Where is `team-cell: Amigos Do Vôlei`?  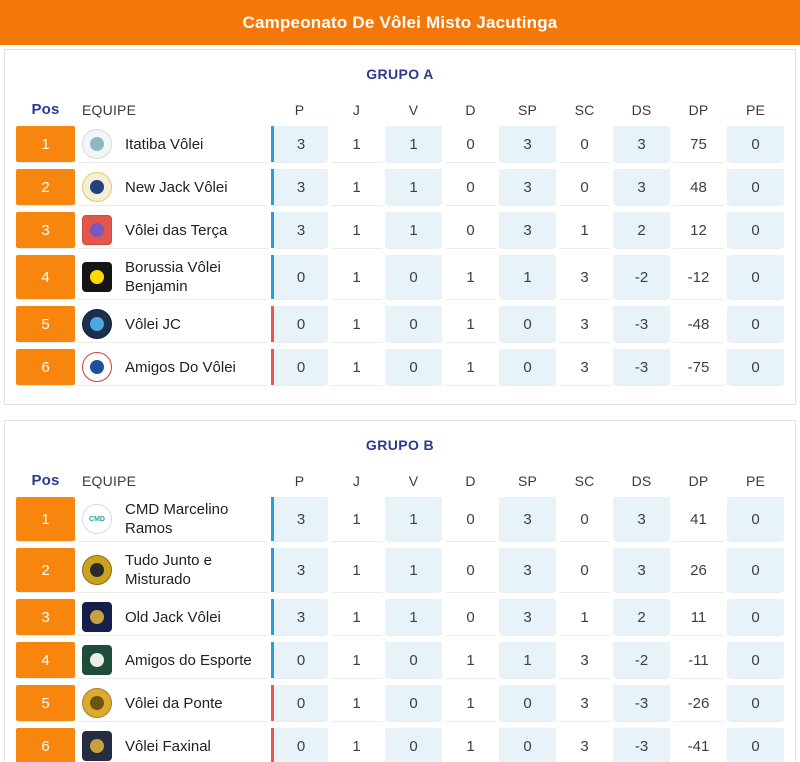 team-cell: Amigos Do Vôlei is located at coordinates (173, 367).